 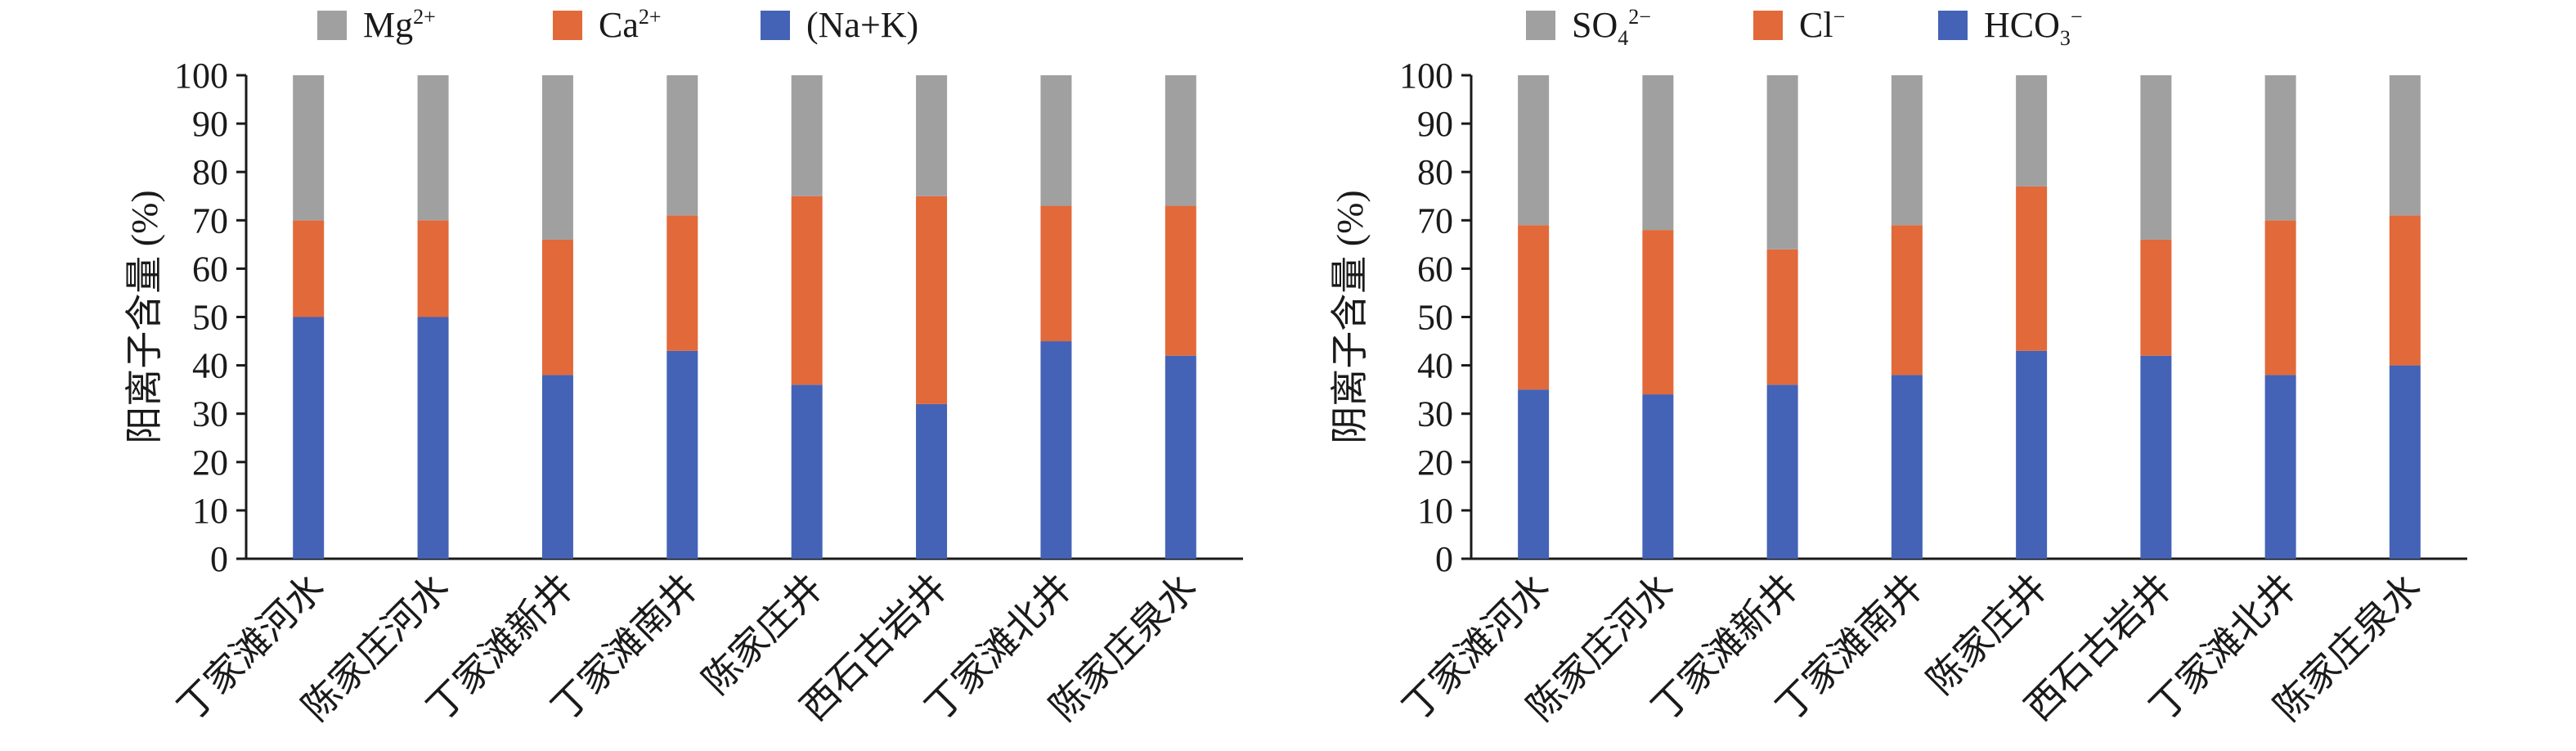 I want to click on legend-label-base: (Na+K), so click(x=862, y=25).